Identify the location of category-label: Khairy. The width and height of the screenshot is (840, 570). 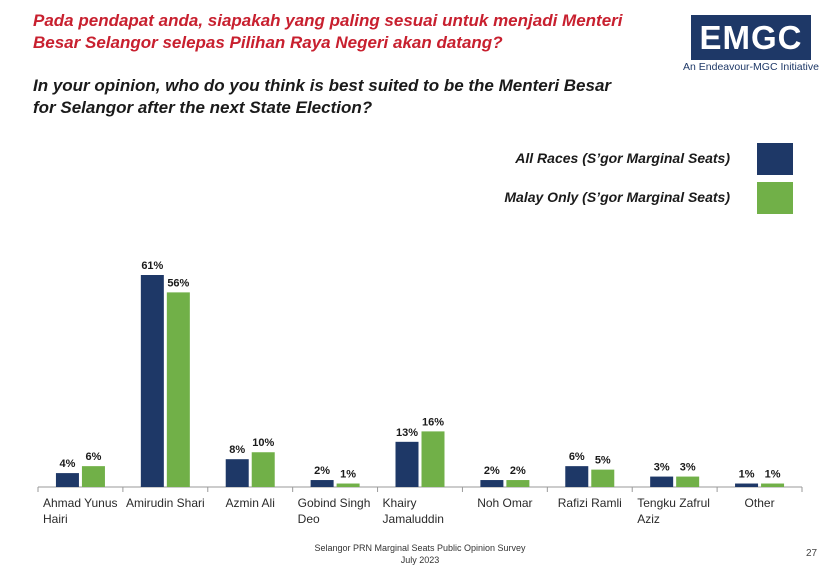
(400, 503).